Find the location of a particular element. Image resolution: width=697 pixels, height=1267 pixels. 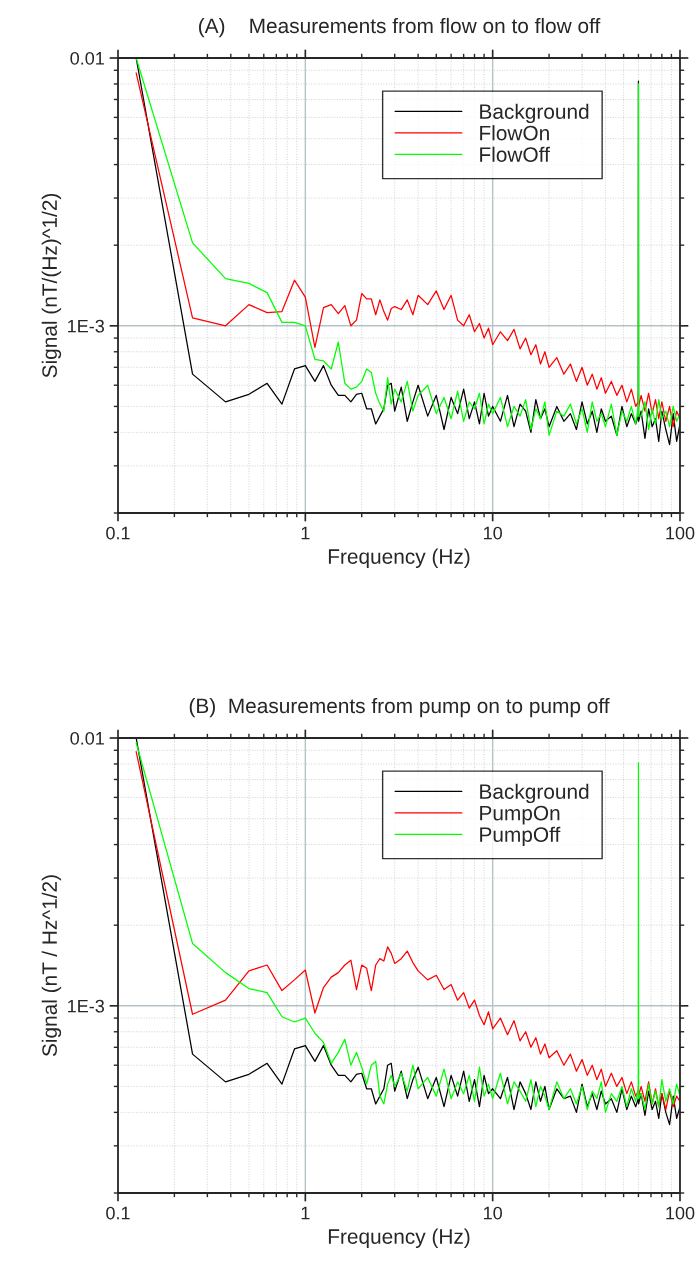

chart-title: (B) Measurements from pump on to pump off is located at coordinates (399, 707).